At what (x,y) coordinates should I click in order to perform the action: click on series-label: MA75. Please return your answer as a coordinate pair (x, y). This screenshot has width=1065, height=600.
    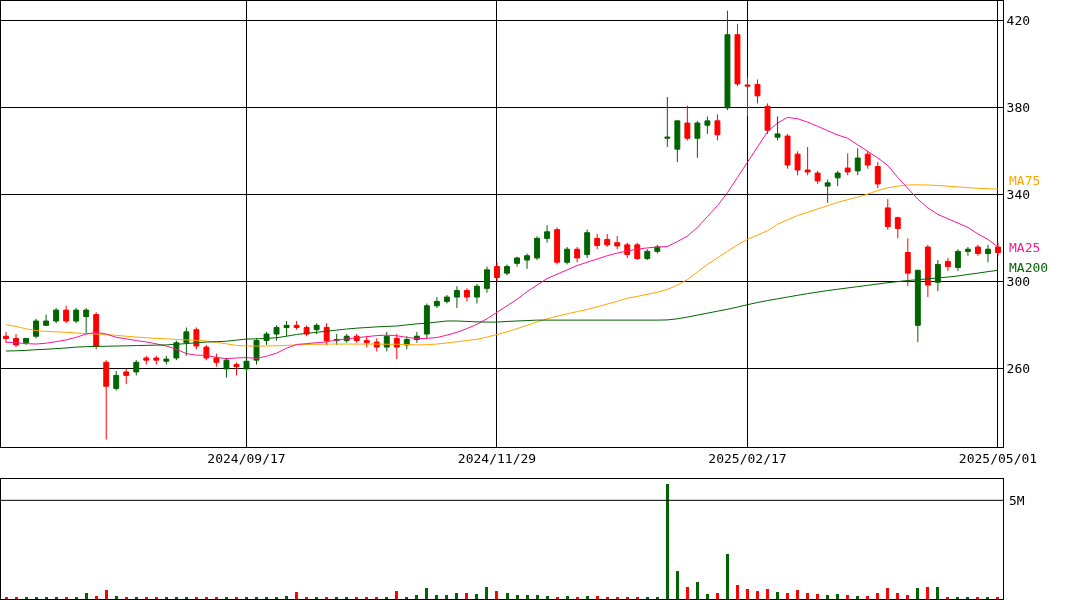
    Looking at the image, I should click on (1025, 180).